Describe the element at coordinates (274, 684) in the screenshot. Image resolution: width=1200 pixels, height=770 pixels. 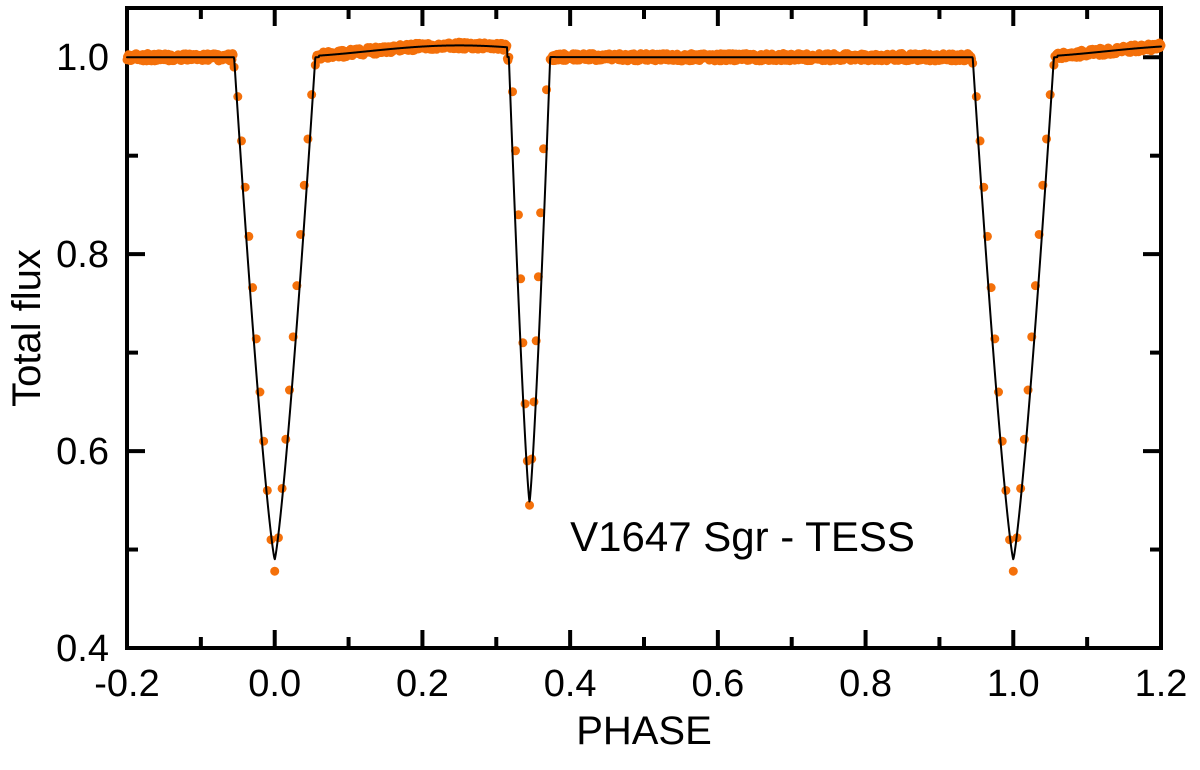
I see `x-tick-label: 0.0` at that location.